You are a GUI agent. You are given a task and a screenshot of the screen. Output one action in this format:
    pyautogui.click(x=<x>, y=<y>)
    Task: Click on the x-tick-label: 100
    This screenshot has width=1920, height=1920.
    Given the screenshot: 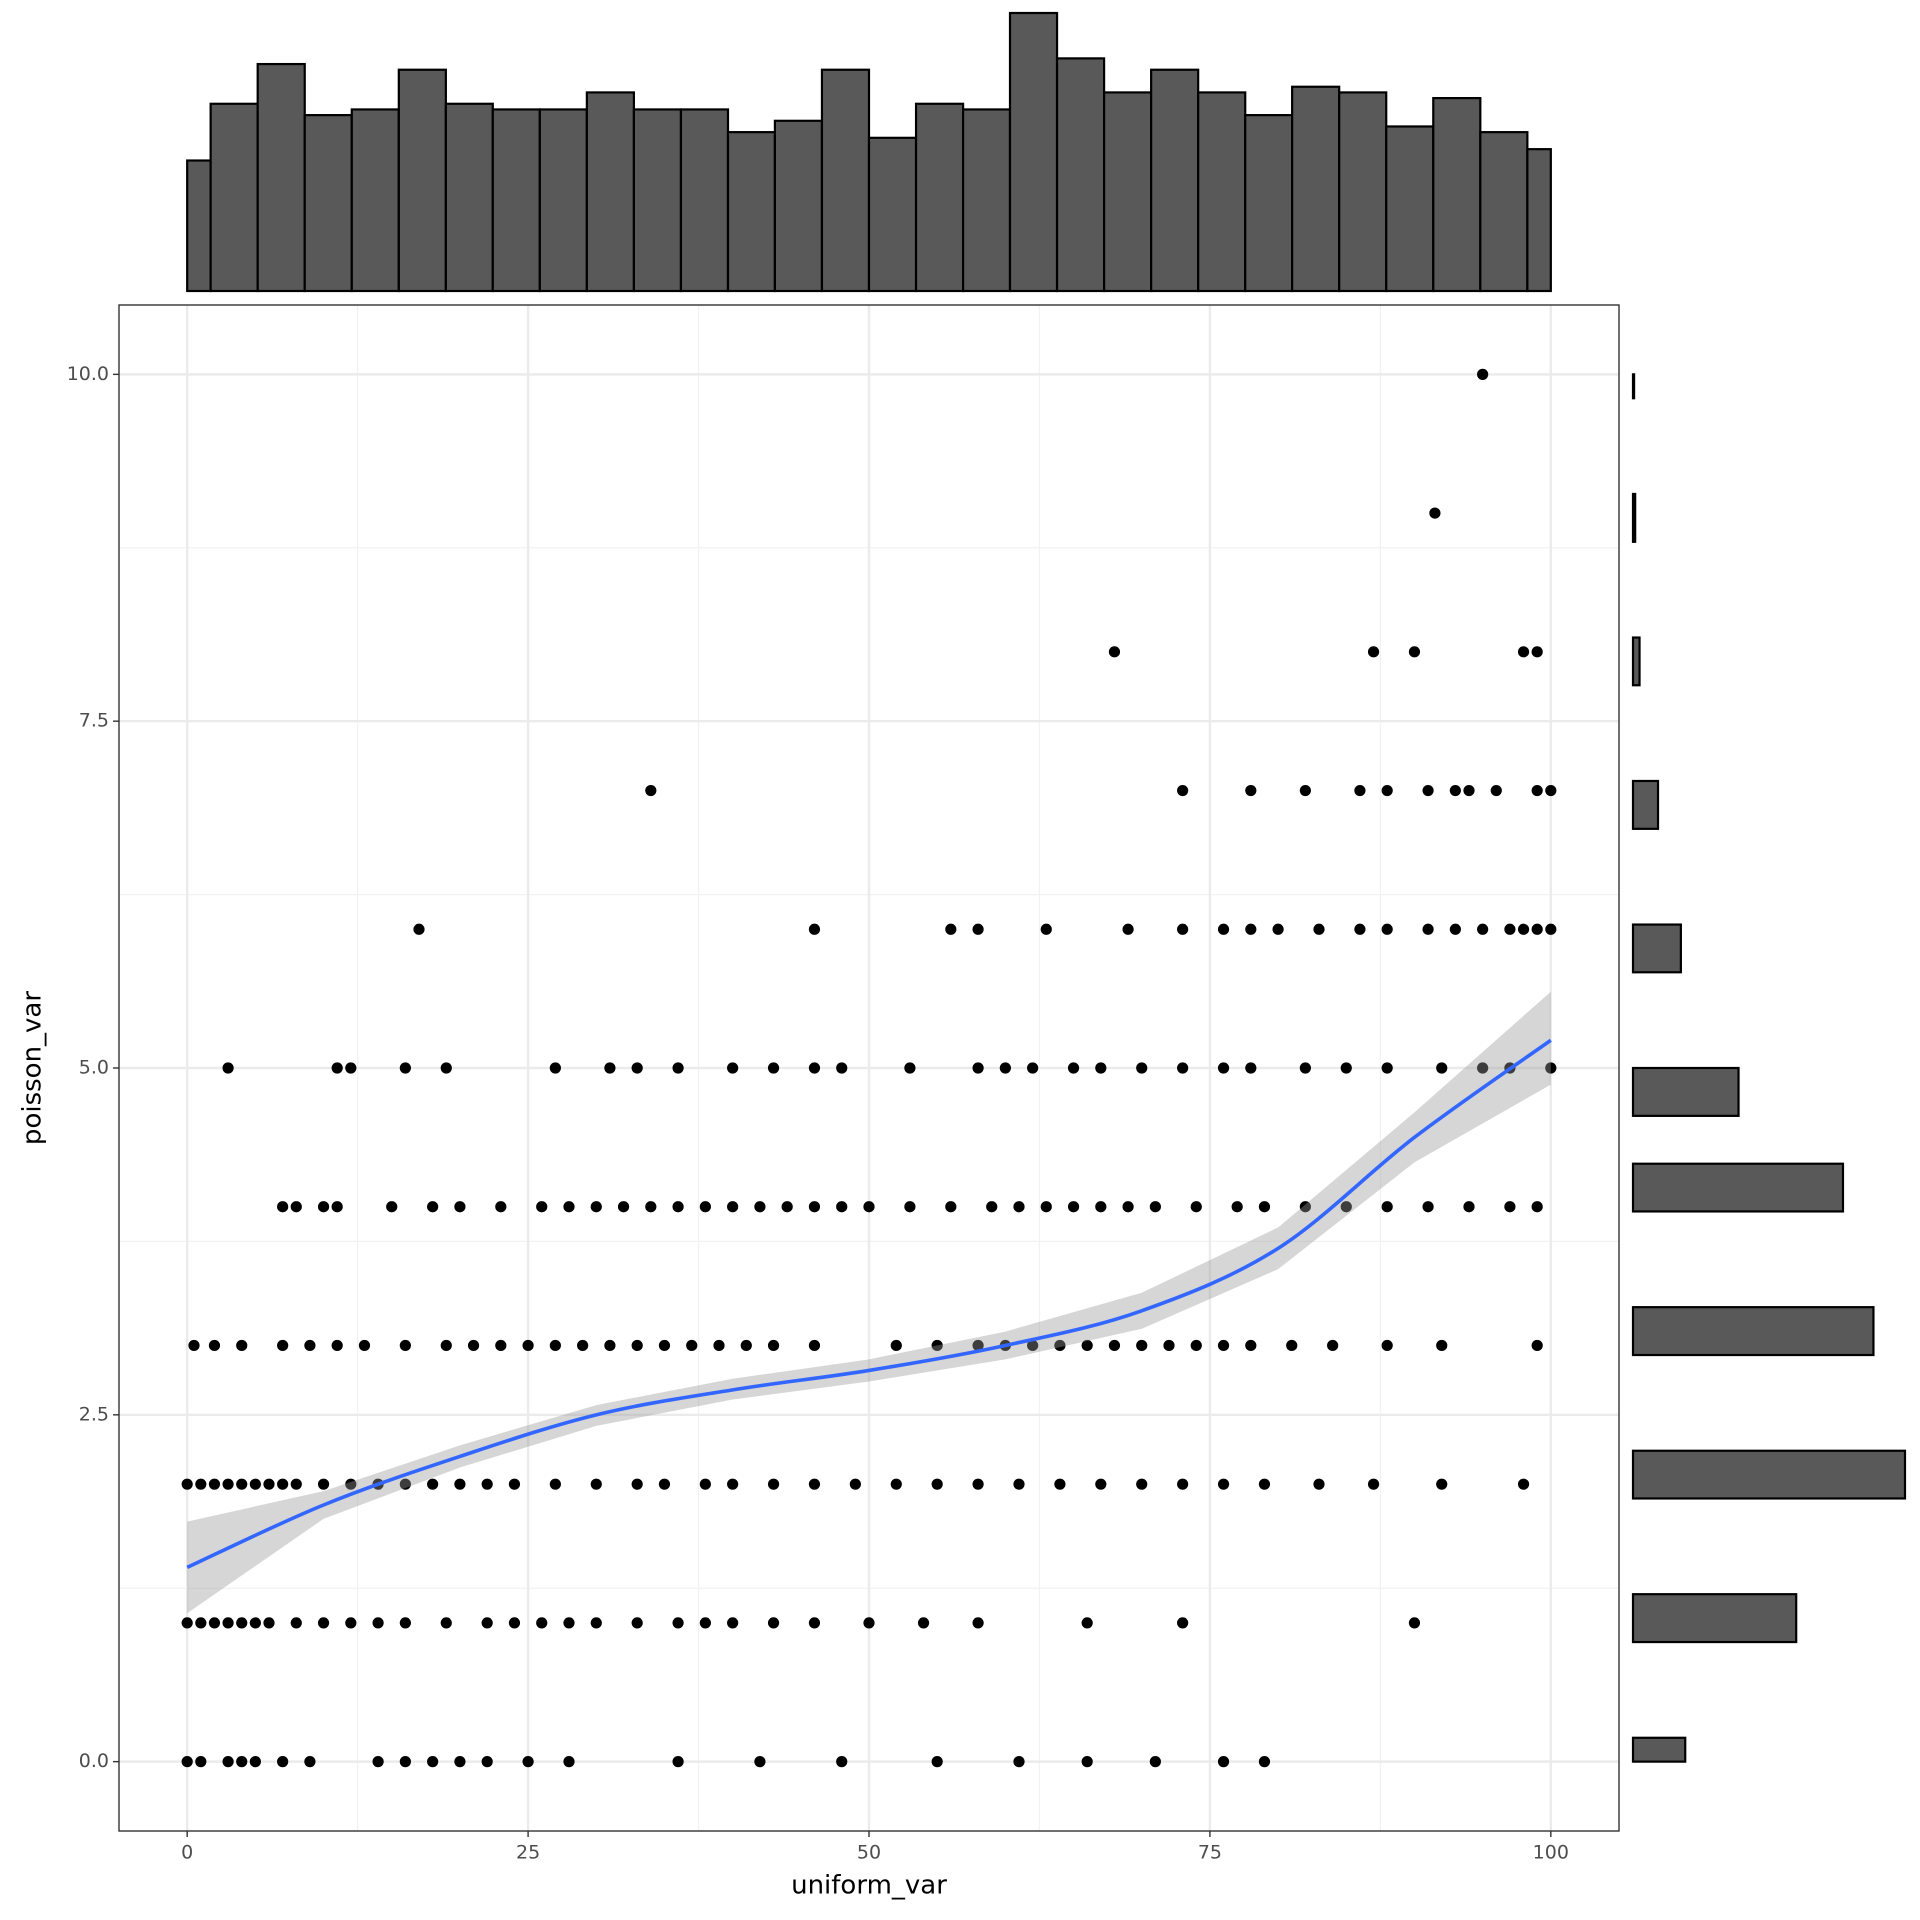 What is the action you would take?
    pyautogui.click(x=1551, y=1853)
    